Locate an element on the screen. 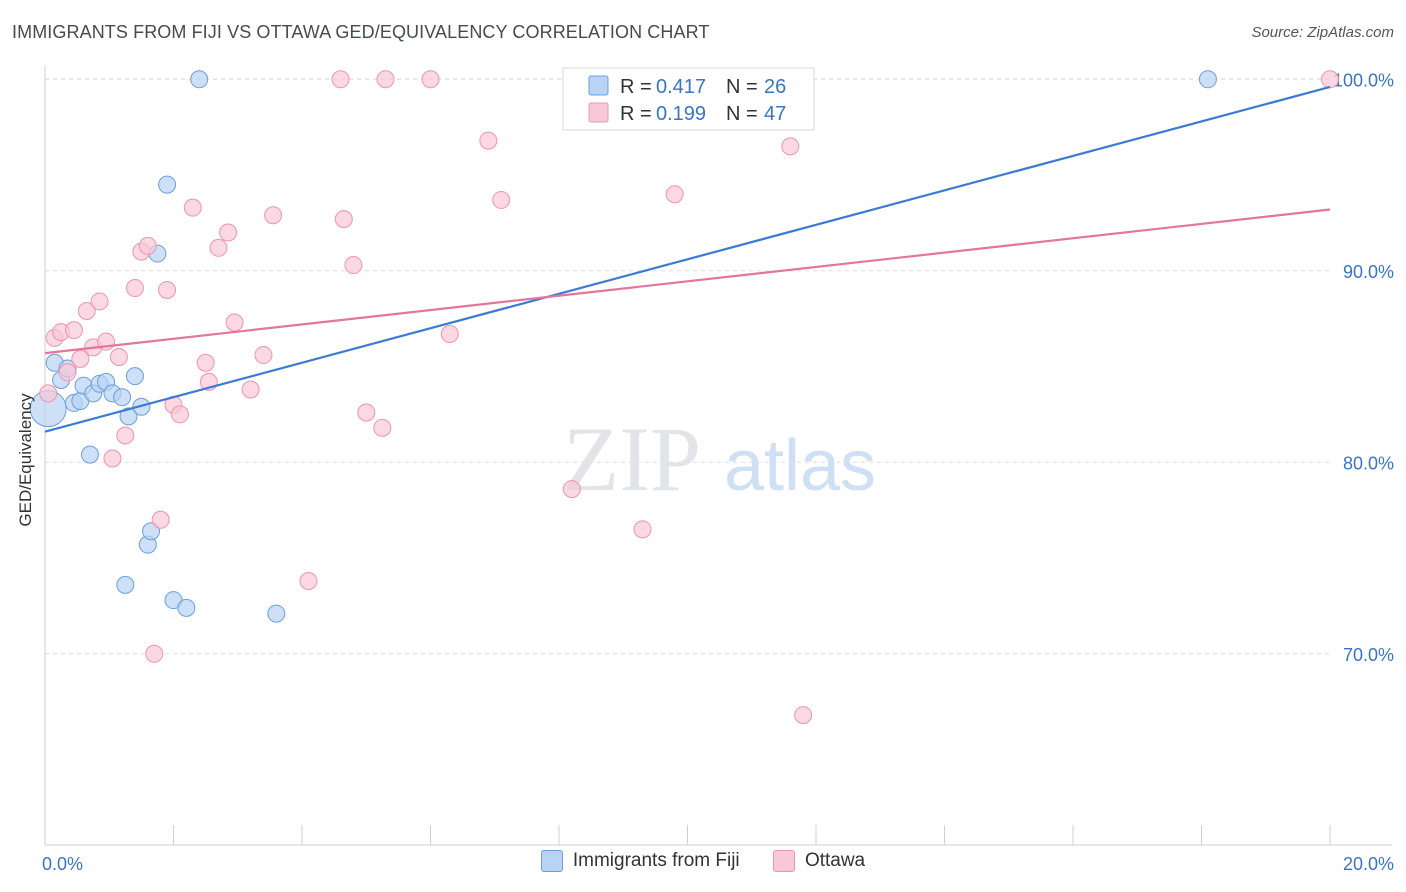 The width and height of the screenshot is (1406, 892). x-tick-label: 0.0% is located at coordinates (62, 864).